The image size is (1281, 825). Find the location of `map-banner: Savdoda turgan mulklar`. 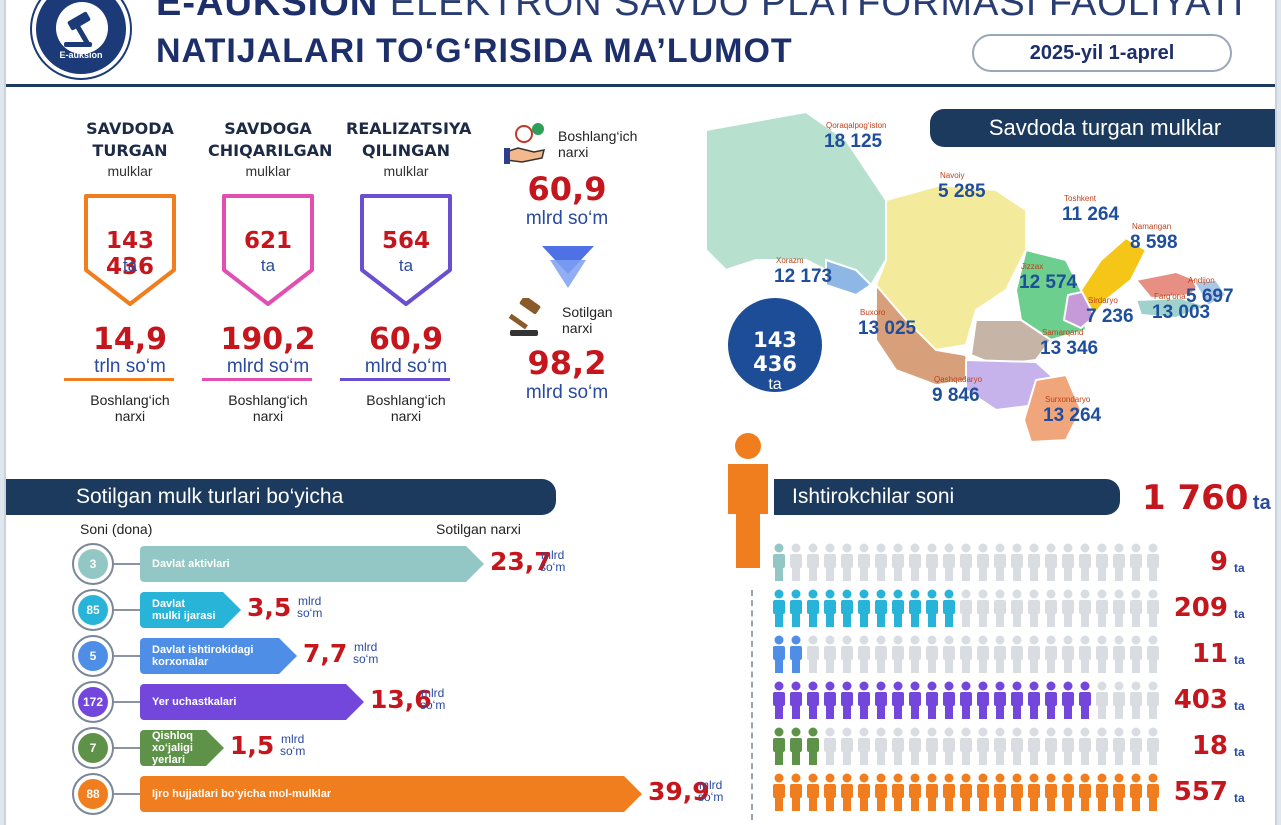

map-banner: Savdoda turgan mulklar is located at coordinates (1102, 128).